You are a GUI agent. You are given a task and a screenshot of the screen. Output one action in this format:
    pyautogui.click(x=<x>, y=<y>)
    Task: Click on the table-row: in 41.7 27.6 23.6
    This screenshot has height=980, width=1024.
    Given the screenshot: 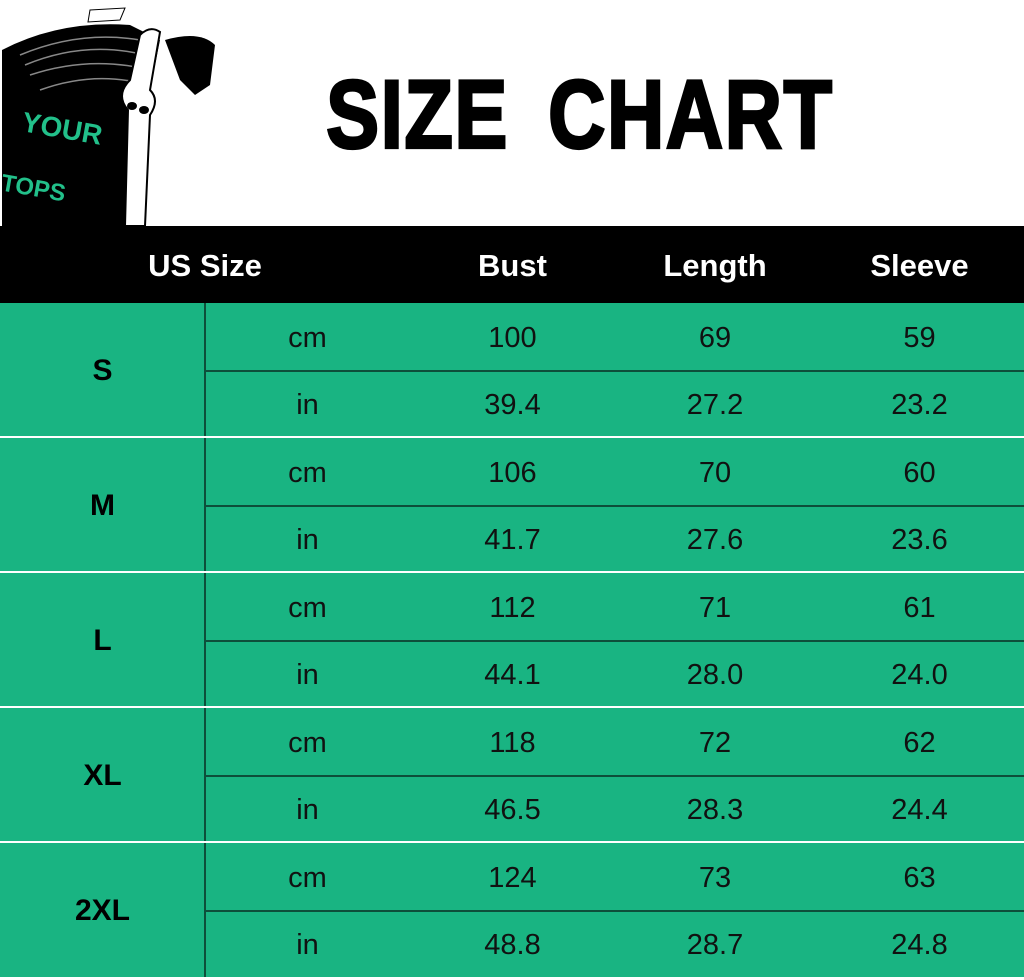 What is the action you would take?
    pyautogui.click(x=614, y=538)
    